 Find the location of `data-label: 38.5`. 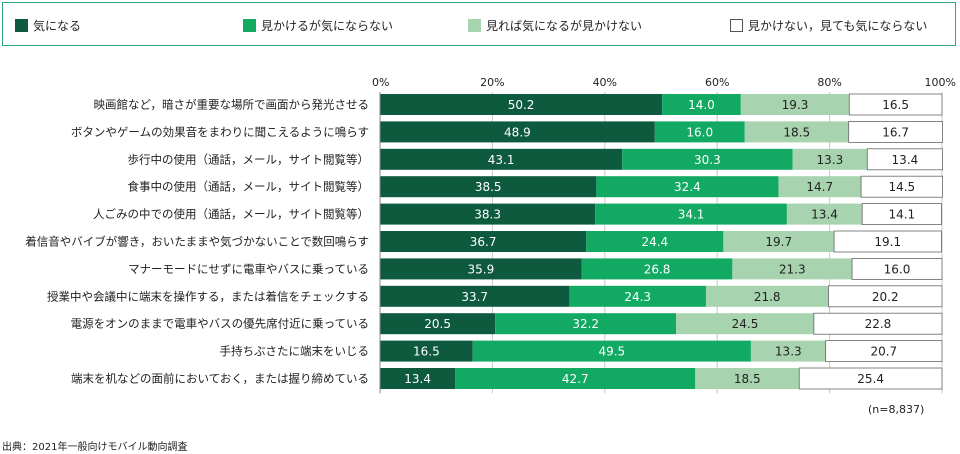

data-label: 38.5 is located at coordinates (488, 187).